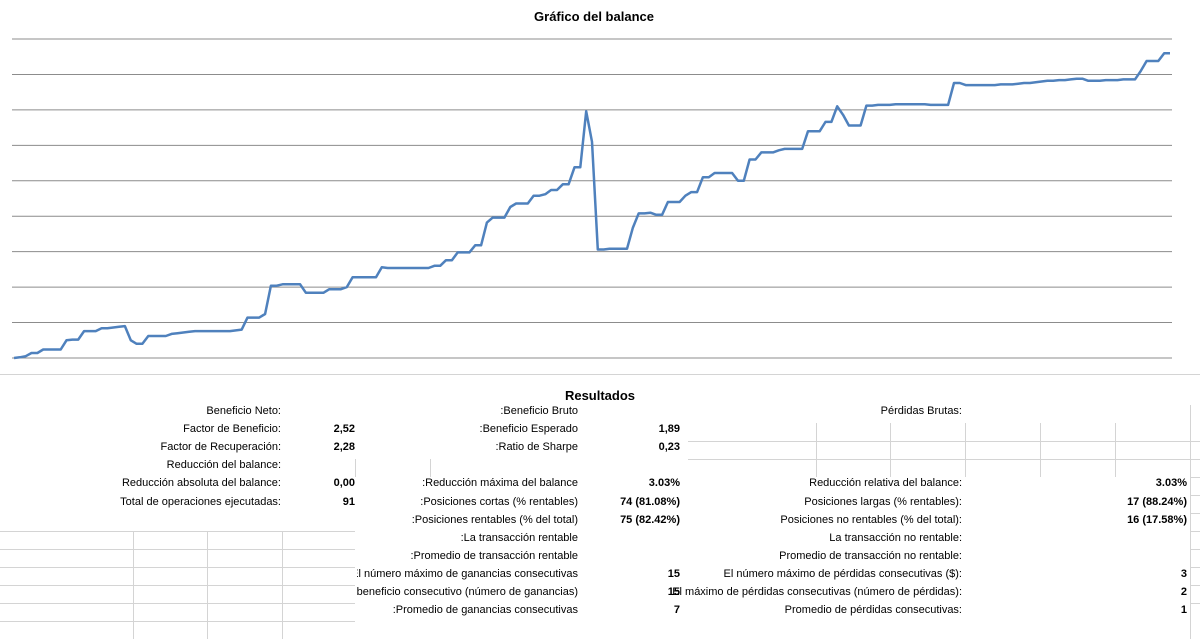  Describe the element at coordinates (883, 501) in the screenshot. I see `result-label: Posiciones largas (% rentables):` at that location.